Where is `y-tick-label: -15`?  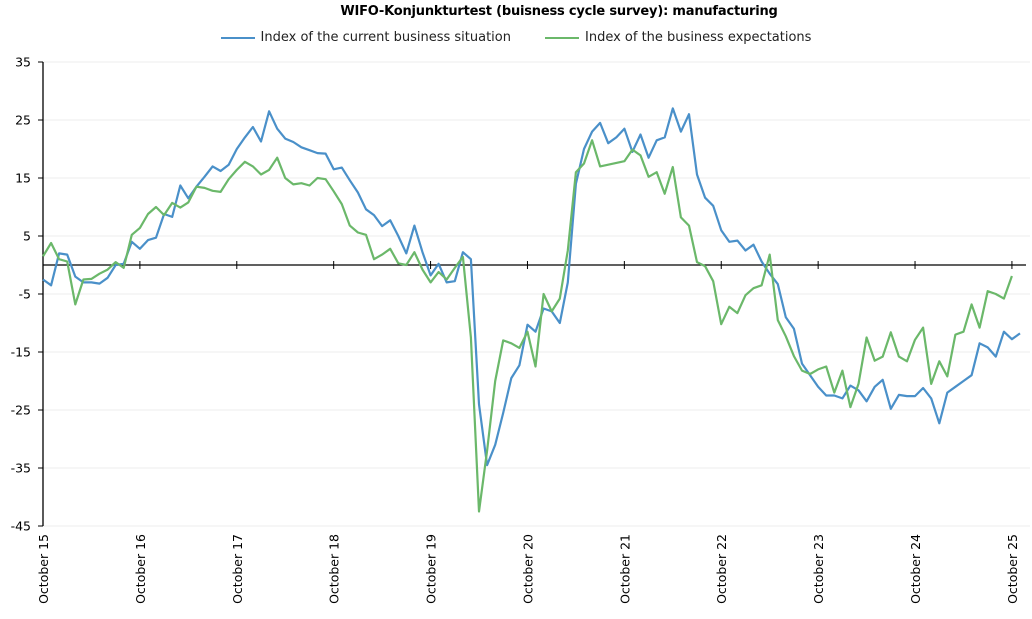
y-tick-label: -15 is located at coordinates (21, 352).